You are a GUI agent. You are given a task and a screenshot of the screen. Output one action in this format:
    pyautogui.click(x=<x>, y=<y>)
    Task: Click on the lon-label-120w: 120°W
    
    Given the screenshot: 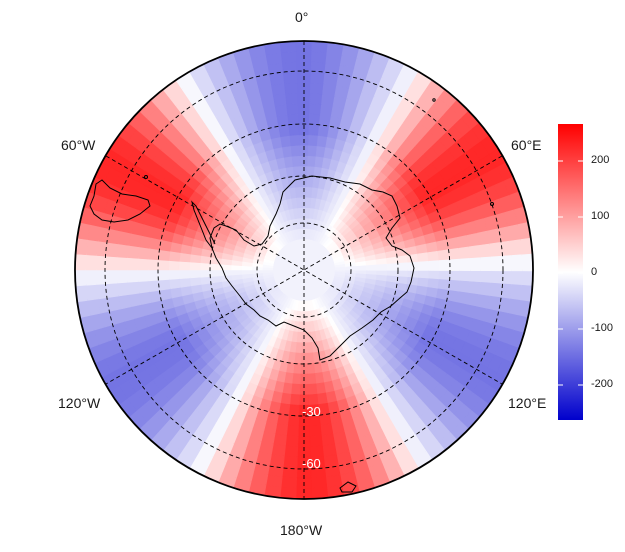 What is the action you would take?
    pyautogui.click(x=79, y=403)
    